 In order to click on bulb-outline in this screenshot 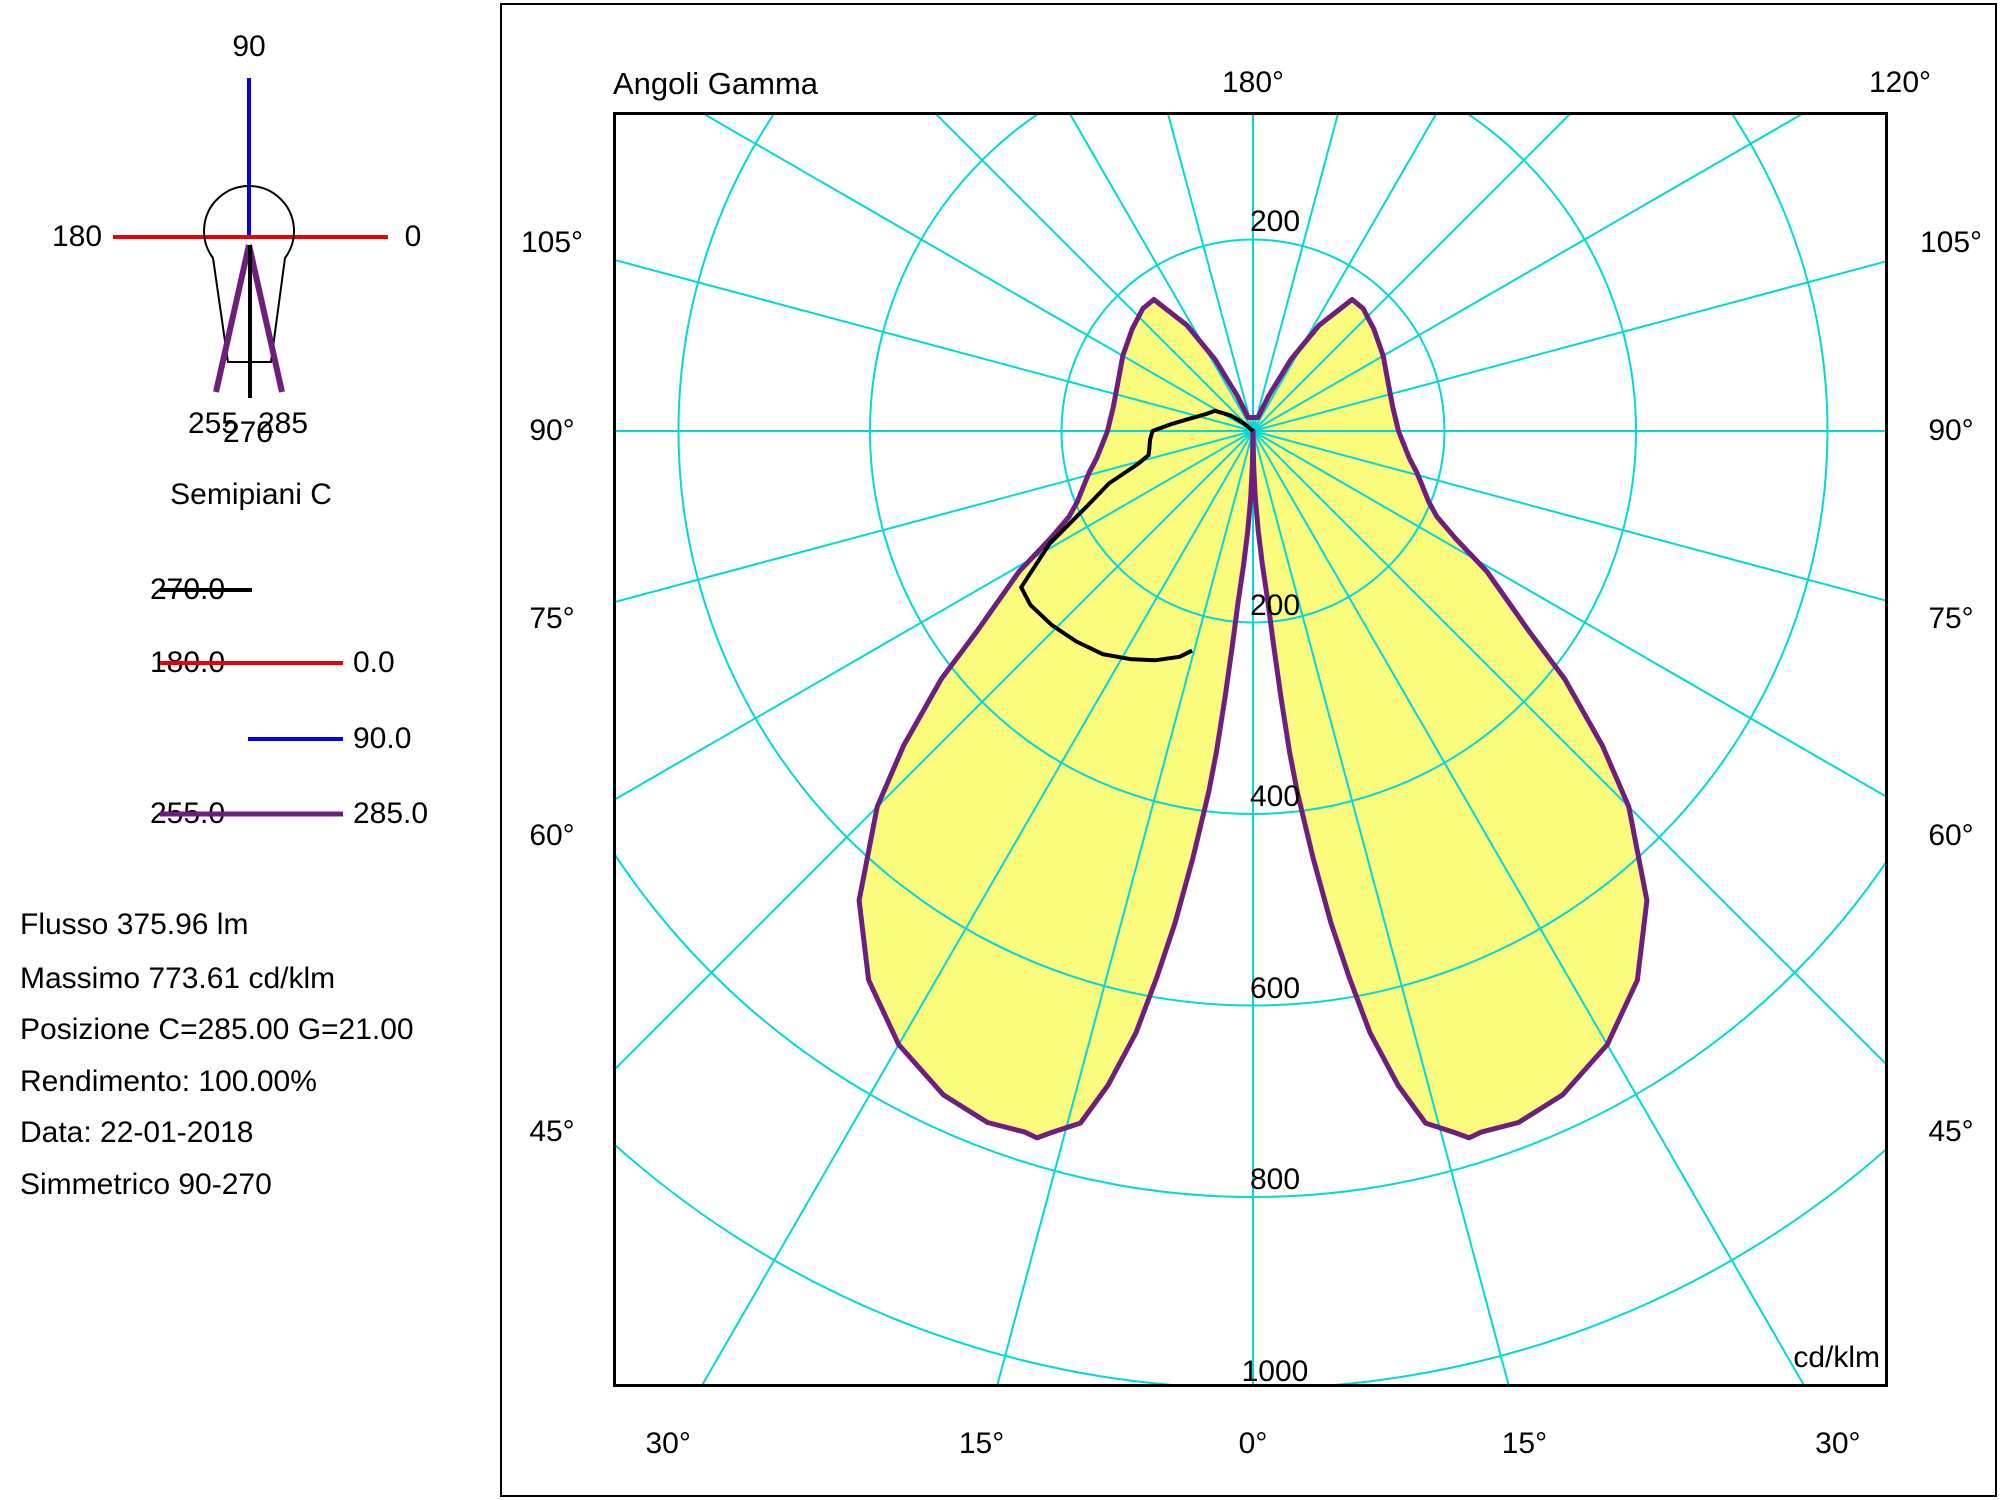, I will do `click(249, 274)`.